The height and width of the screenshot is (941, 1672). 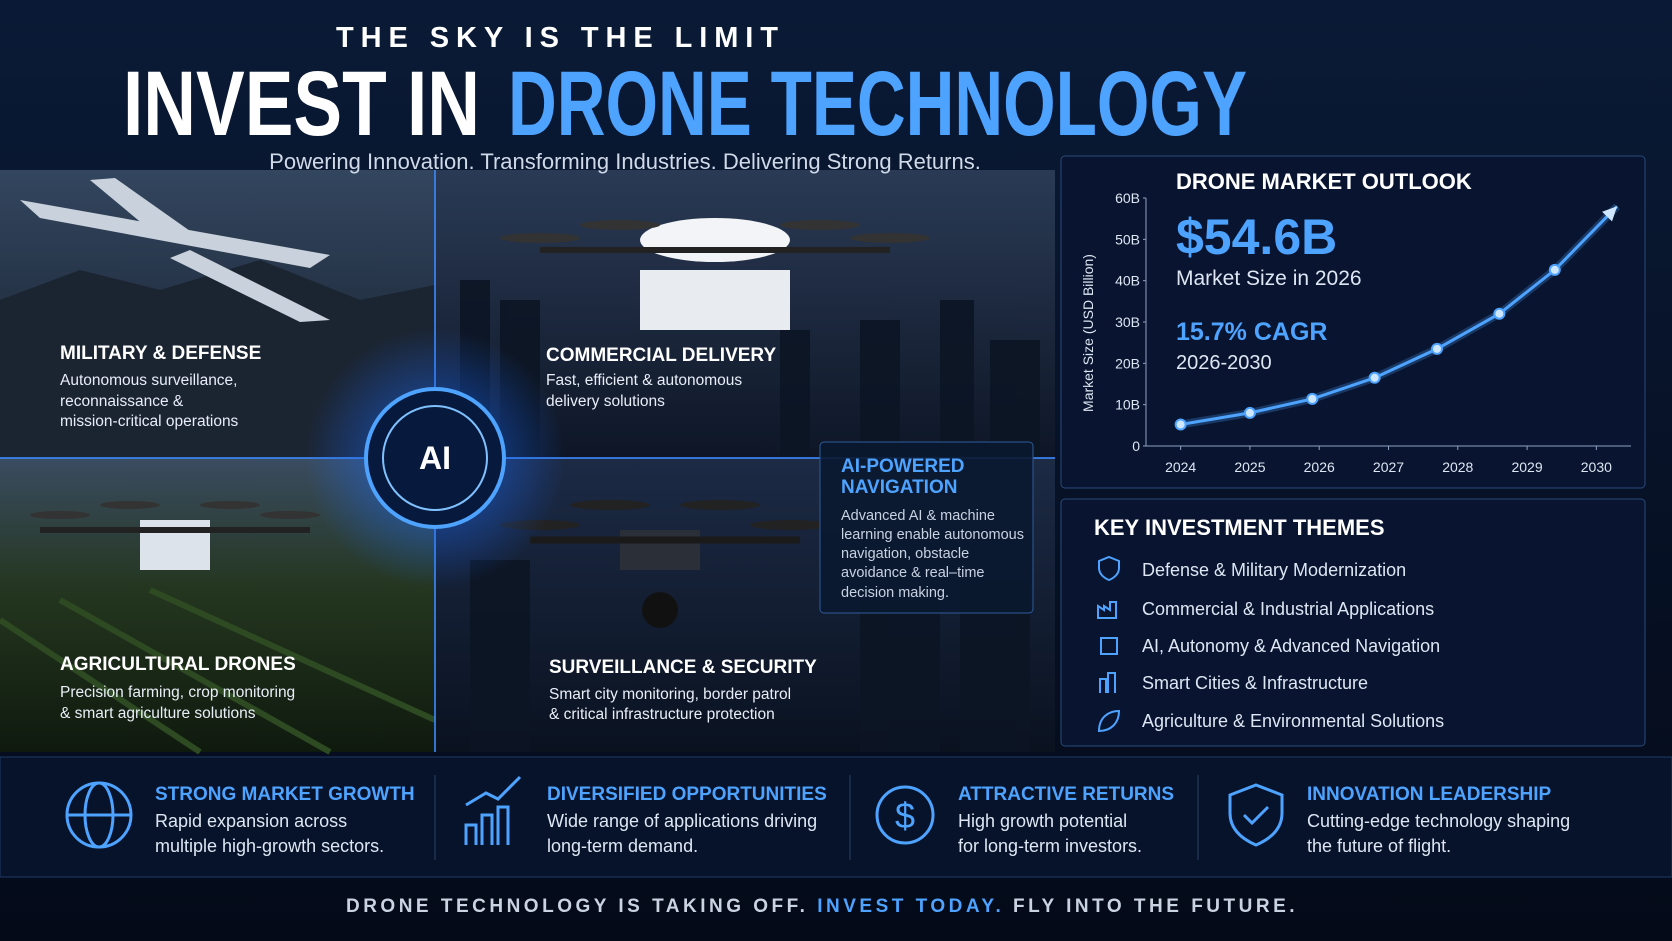 What do you see at coordinates (160, 353) in the screenshot?
I see `sector-title: MILITARY & DEFENSE` at bounding box center [160, 353].